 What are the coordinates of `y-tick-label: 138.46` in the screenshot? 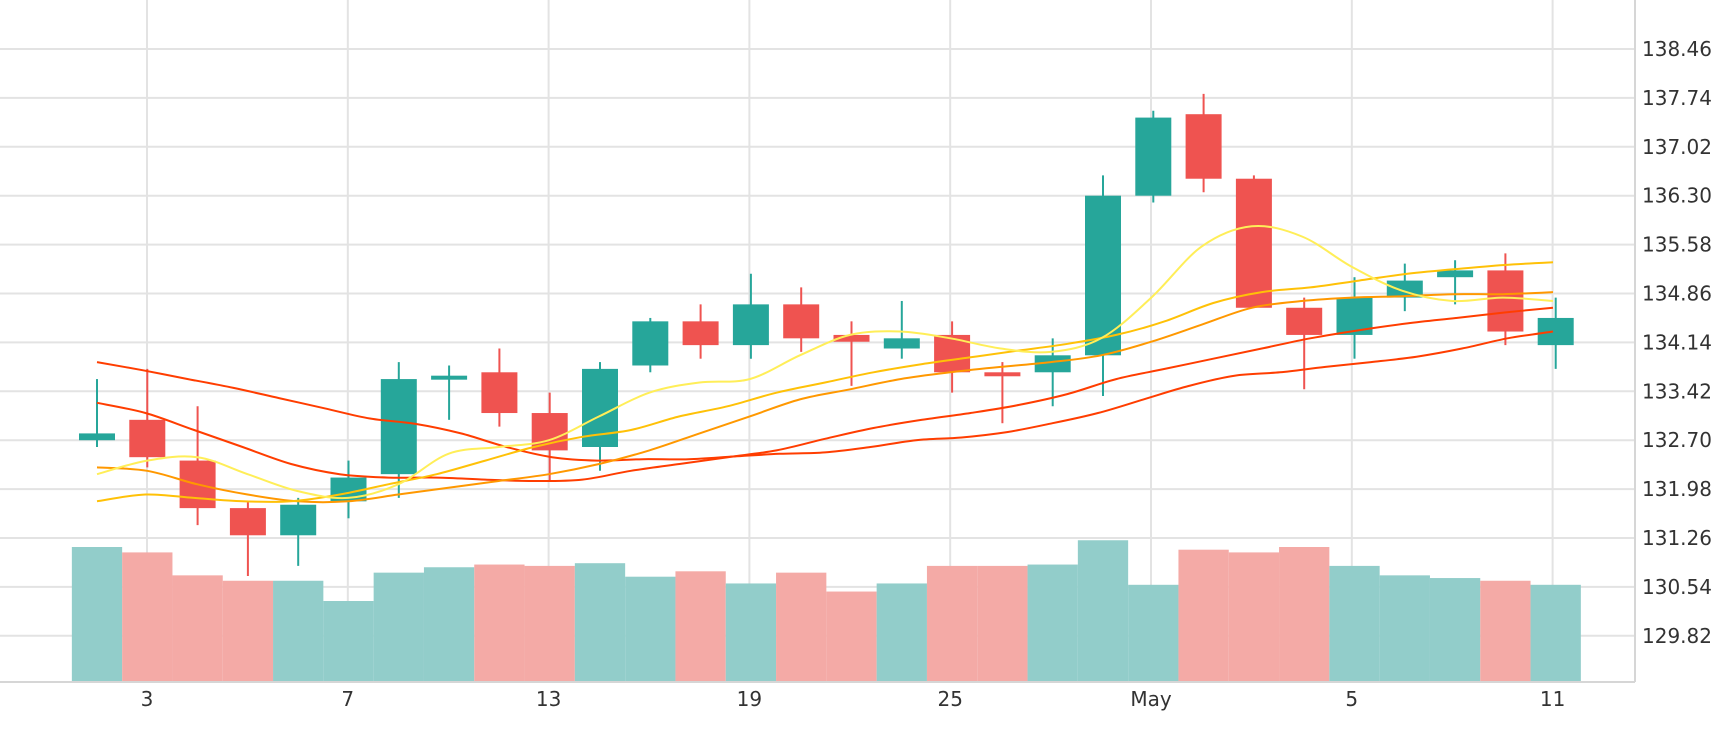 It's located at (1677, 49).